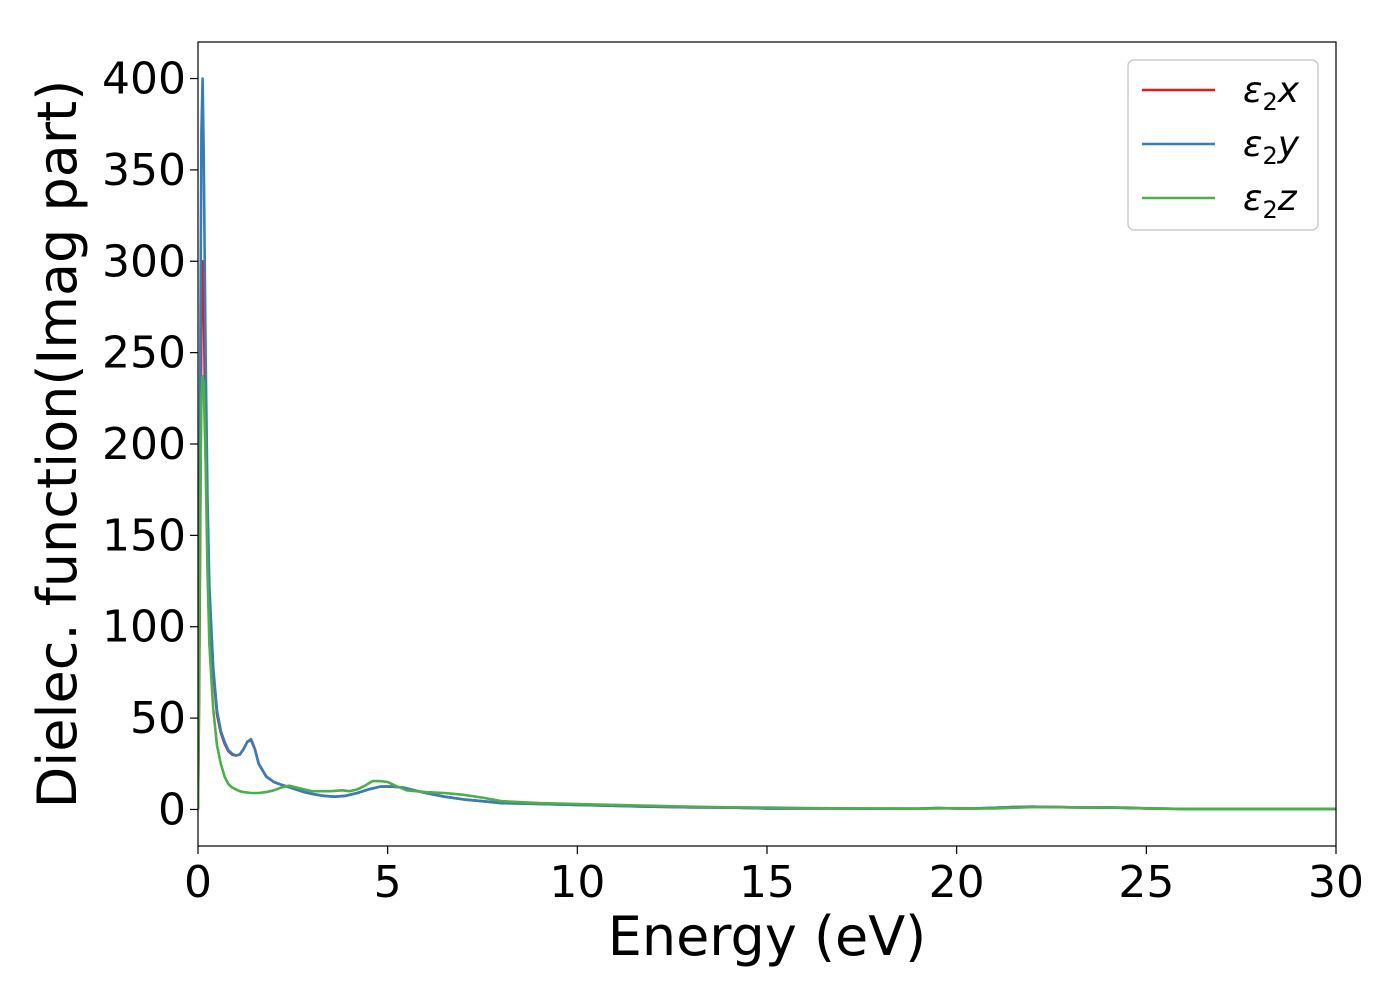 The width and height of the screenshot is (1400, 1000). What do you see at coordinates (144, 627) in the screenshot?
I see `y-tick-label: 100` at bounding box center [144, 627].